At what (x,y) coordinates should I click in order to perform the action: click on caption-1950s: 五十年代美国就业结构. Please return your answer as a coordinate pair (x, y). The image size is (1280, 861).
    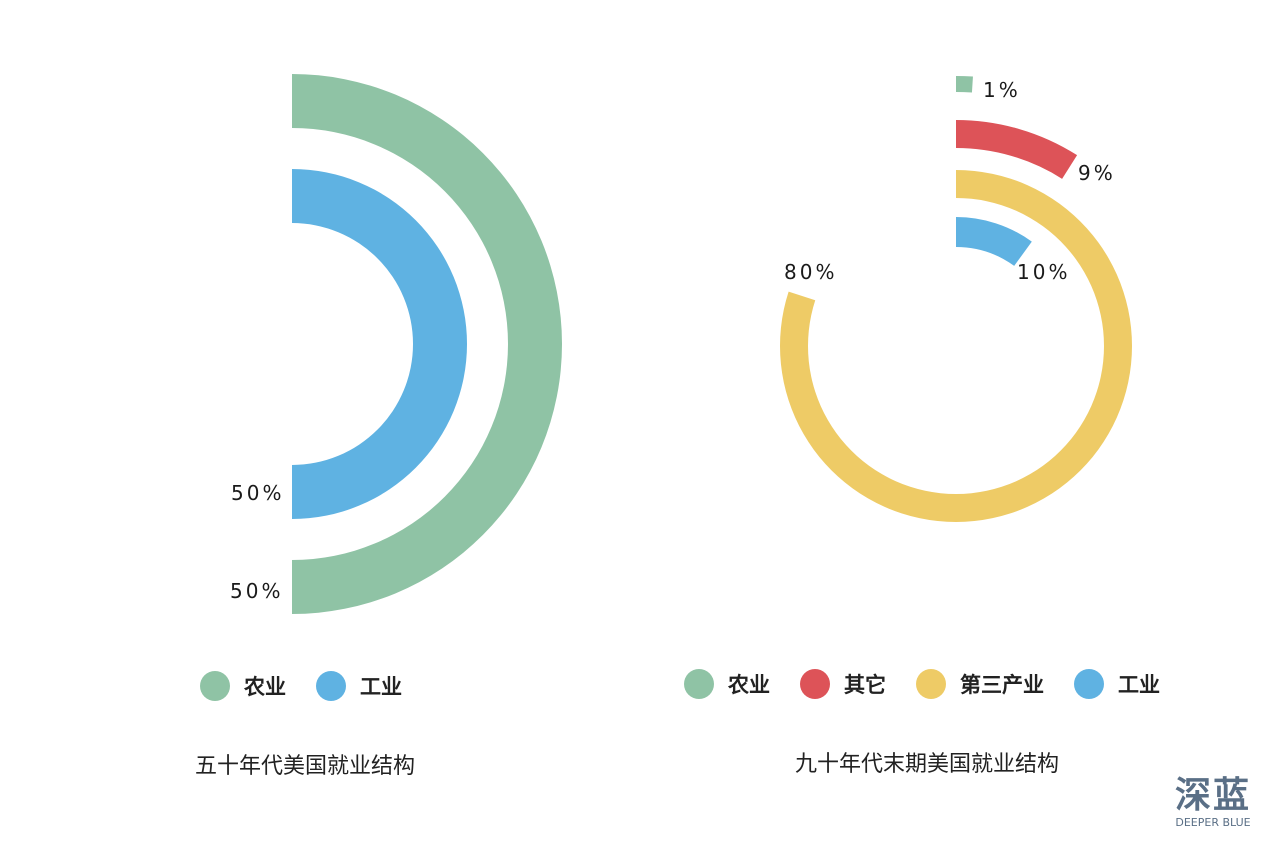
    Looking at the image, I should click on (305, 766).